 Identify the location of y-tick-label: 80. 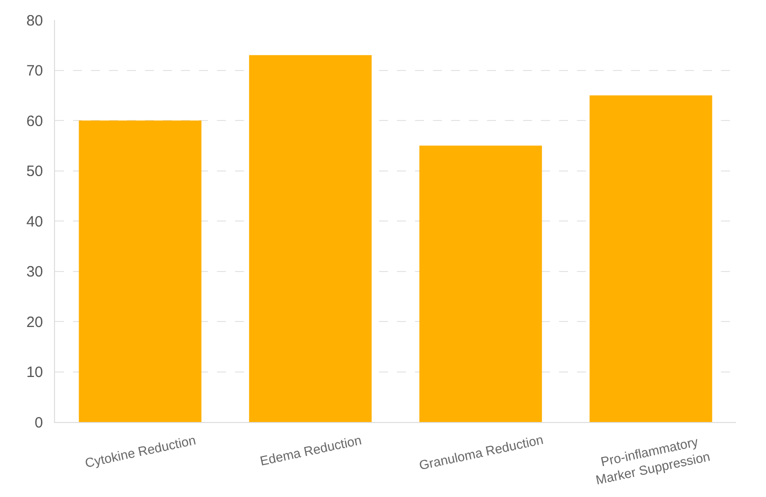
(34, 21).